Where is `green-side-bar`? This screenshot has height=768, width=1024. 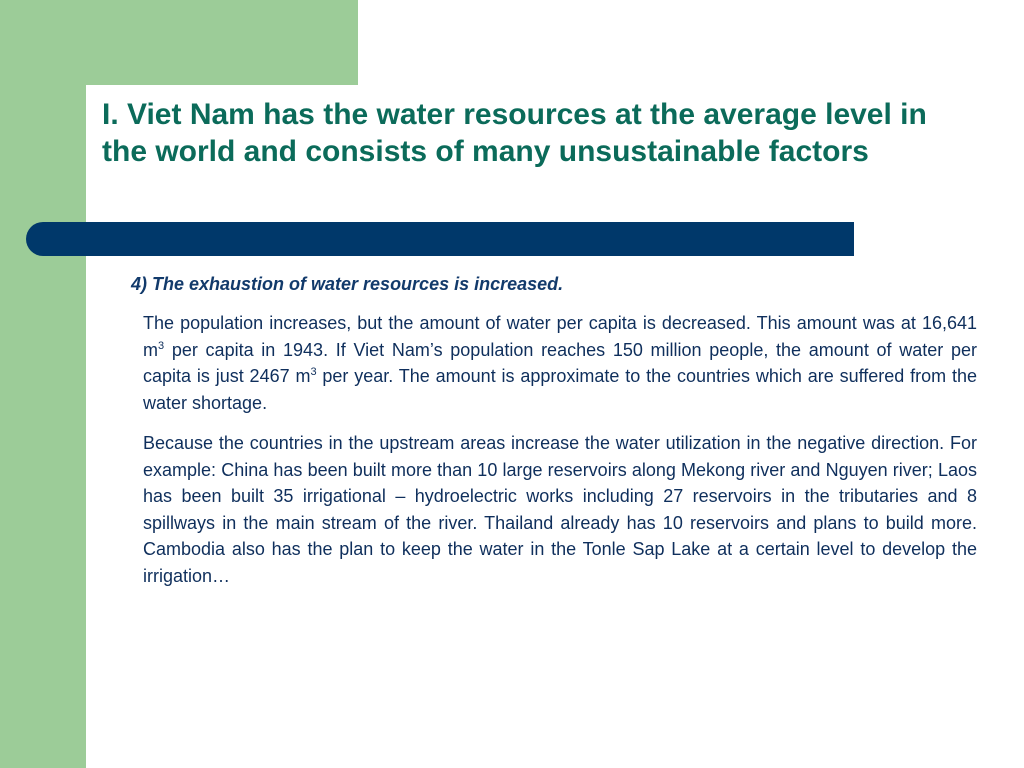
green-side-bar is located at coordinates (43, 384).